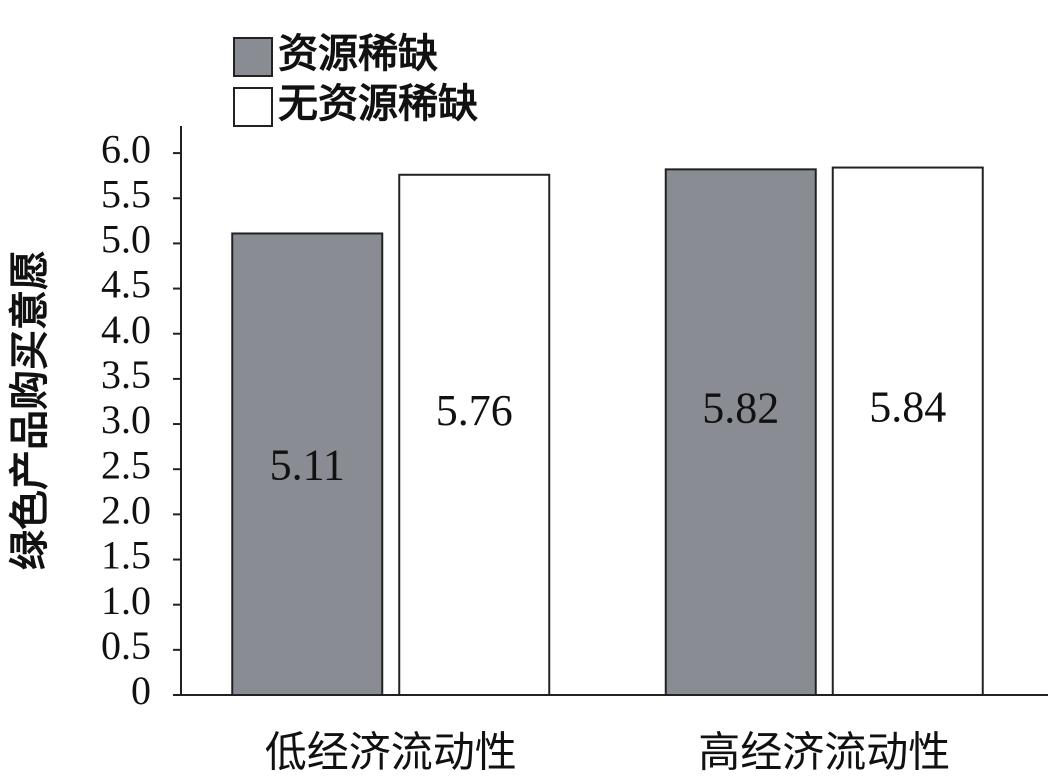 This screenshot has width=1055, height=781. Describe the element at coordinates (126, 555) in the screenshot. I see `y-tick-label: 1.5` at that location.